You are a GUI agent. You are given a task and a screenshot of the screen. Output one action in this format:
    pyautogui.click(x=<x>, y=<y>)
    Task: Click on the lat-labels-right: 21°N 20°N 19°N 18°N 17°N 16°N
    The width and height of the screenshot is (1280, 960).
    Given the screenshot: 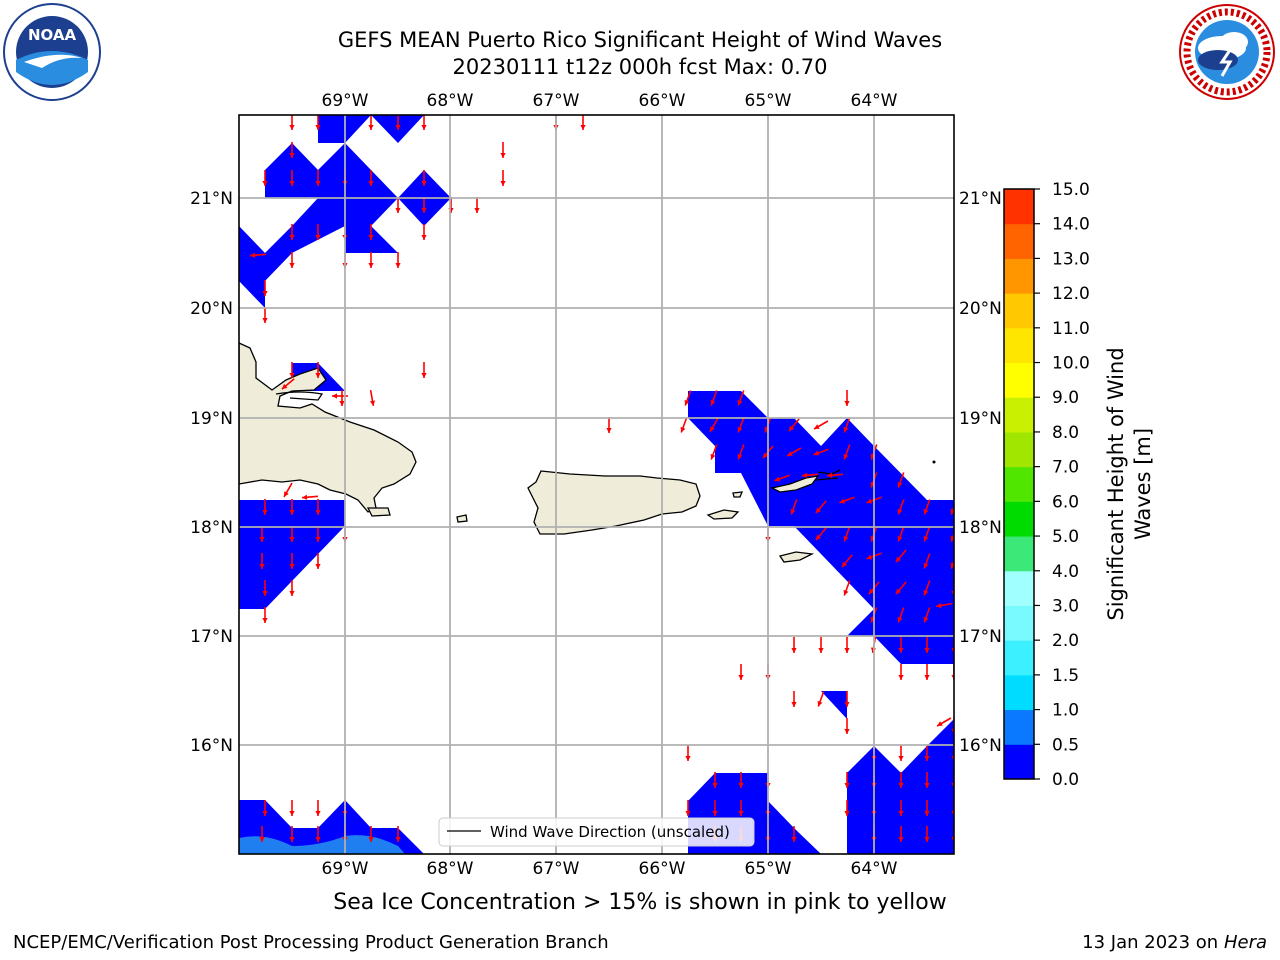 What is the action you would take?
    pyautogui.click(x=980, y=472)
    